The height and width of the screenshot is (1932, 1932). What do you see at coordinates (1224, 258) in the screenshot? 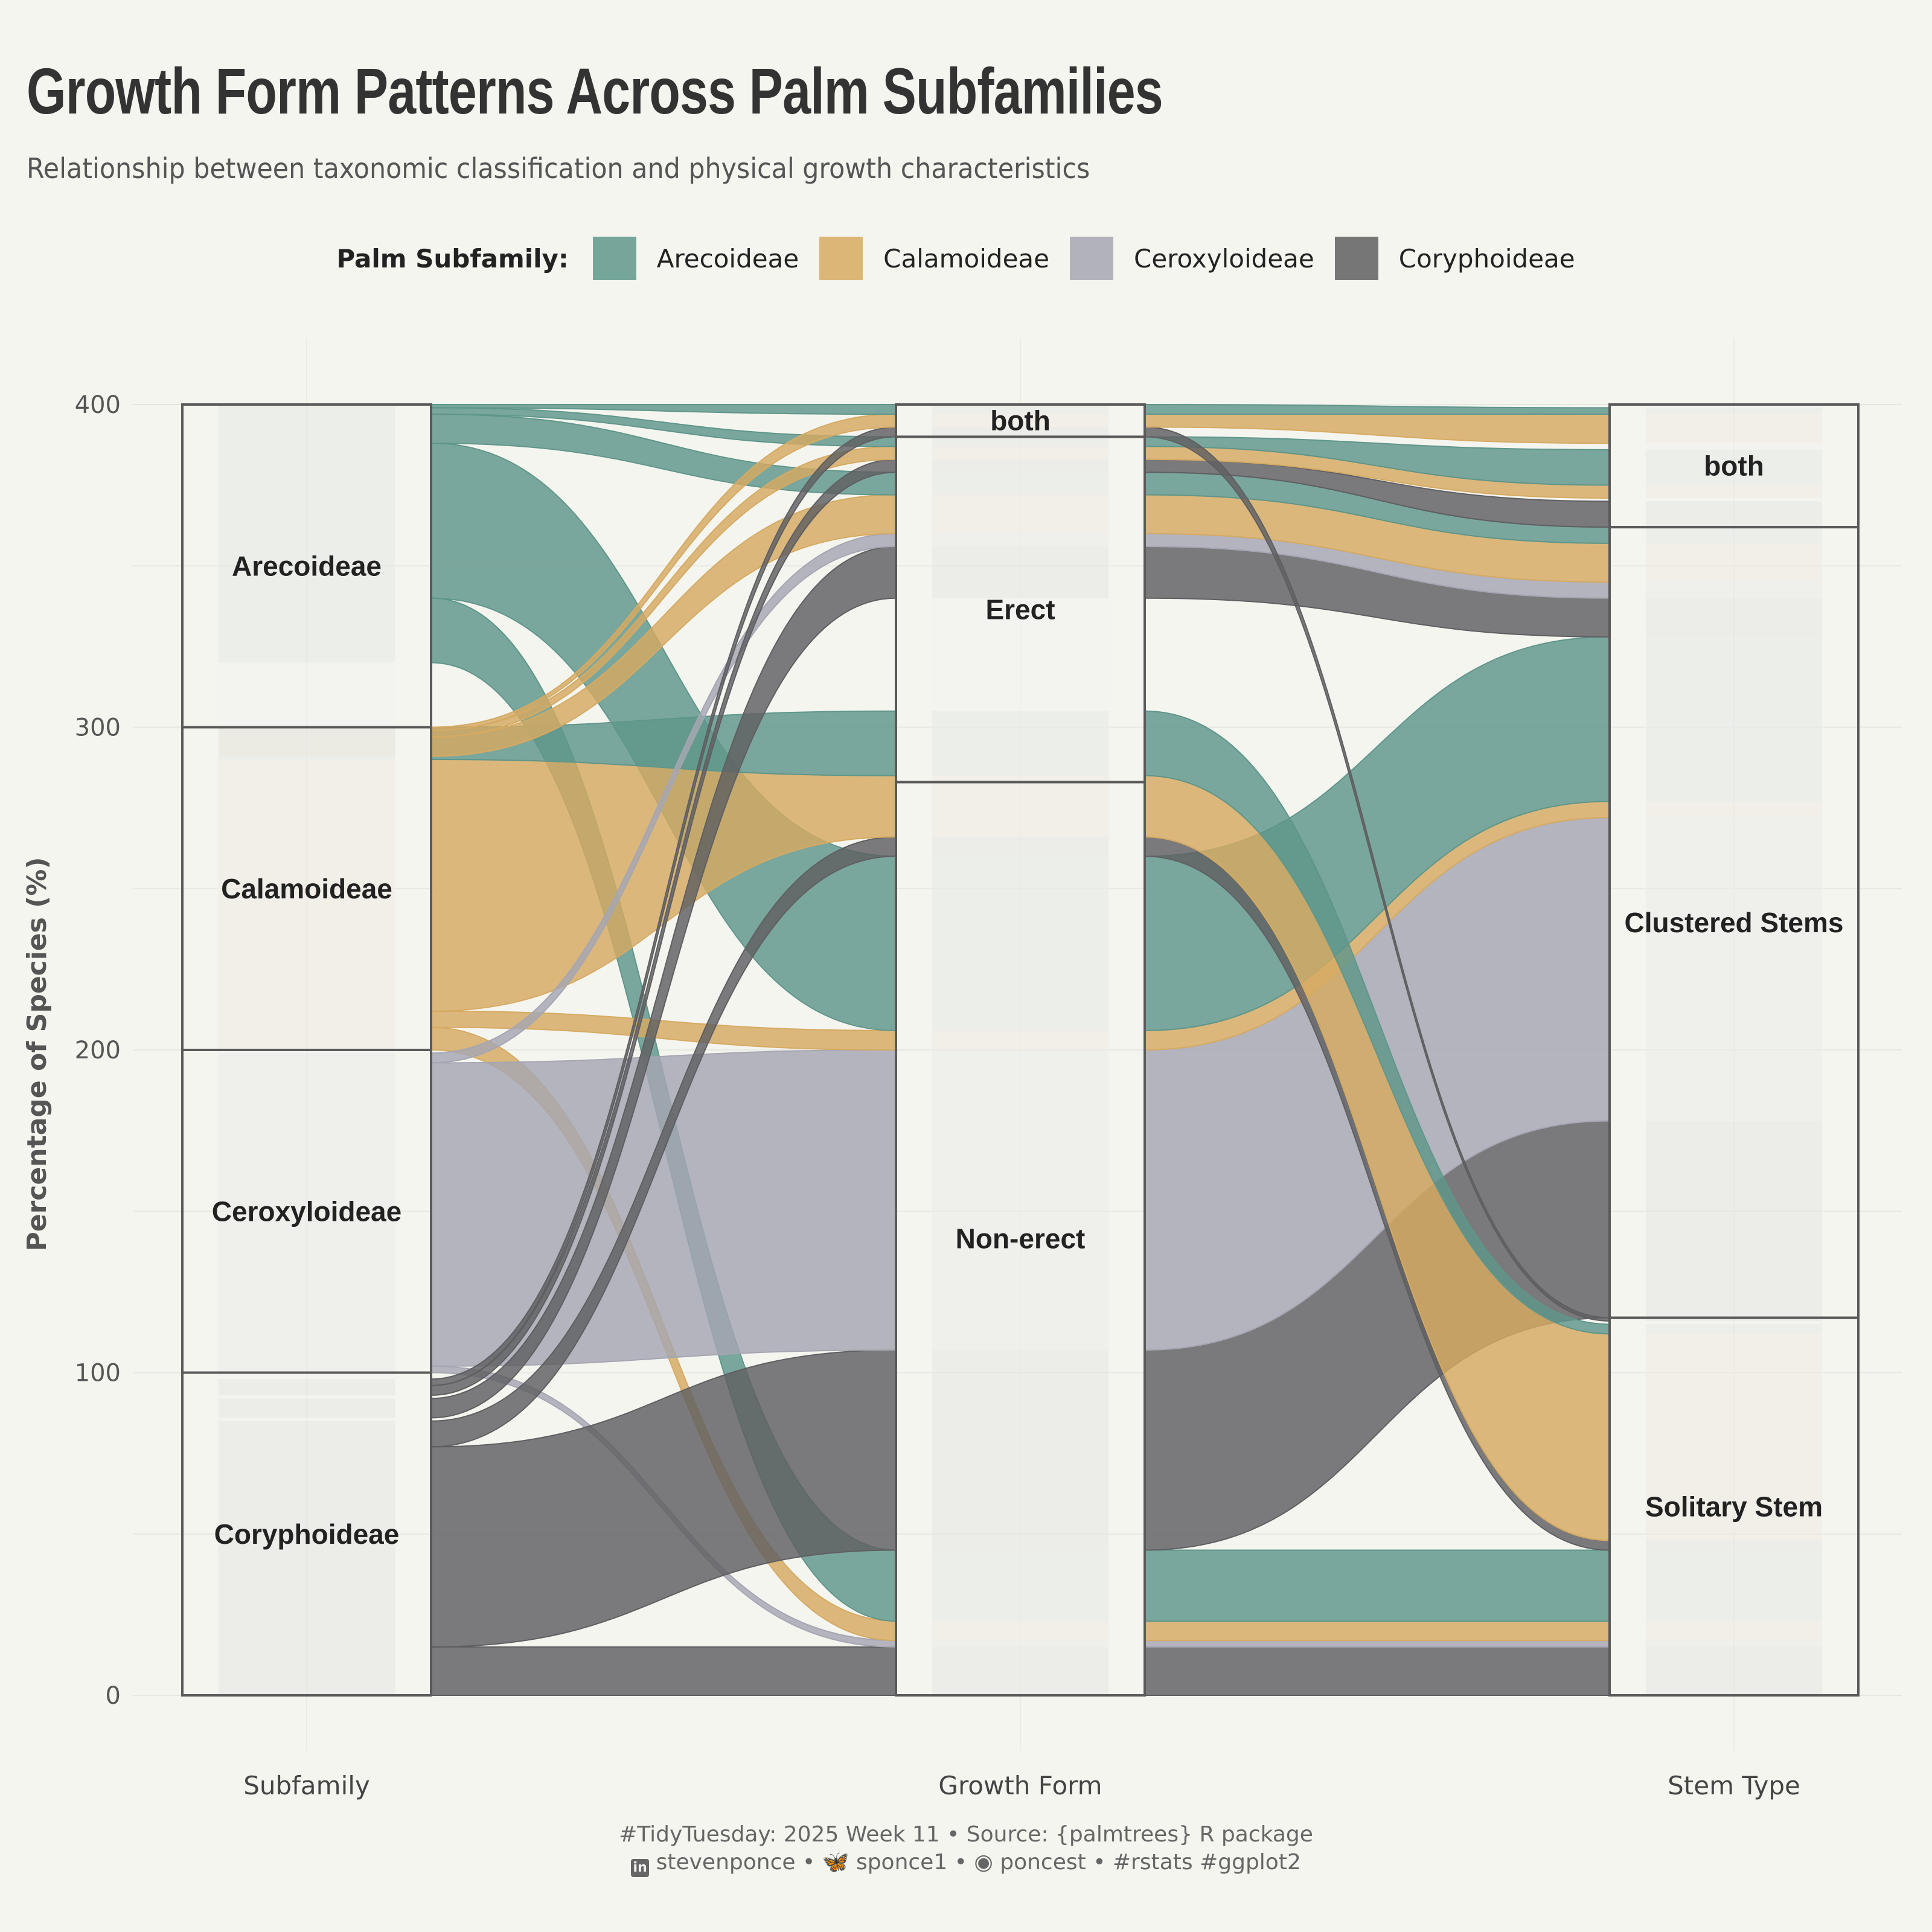
I see `legend-label: Ceroxyloideae` at bounding box center [1224, 258].